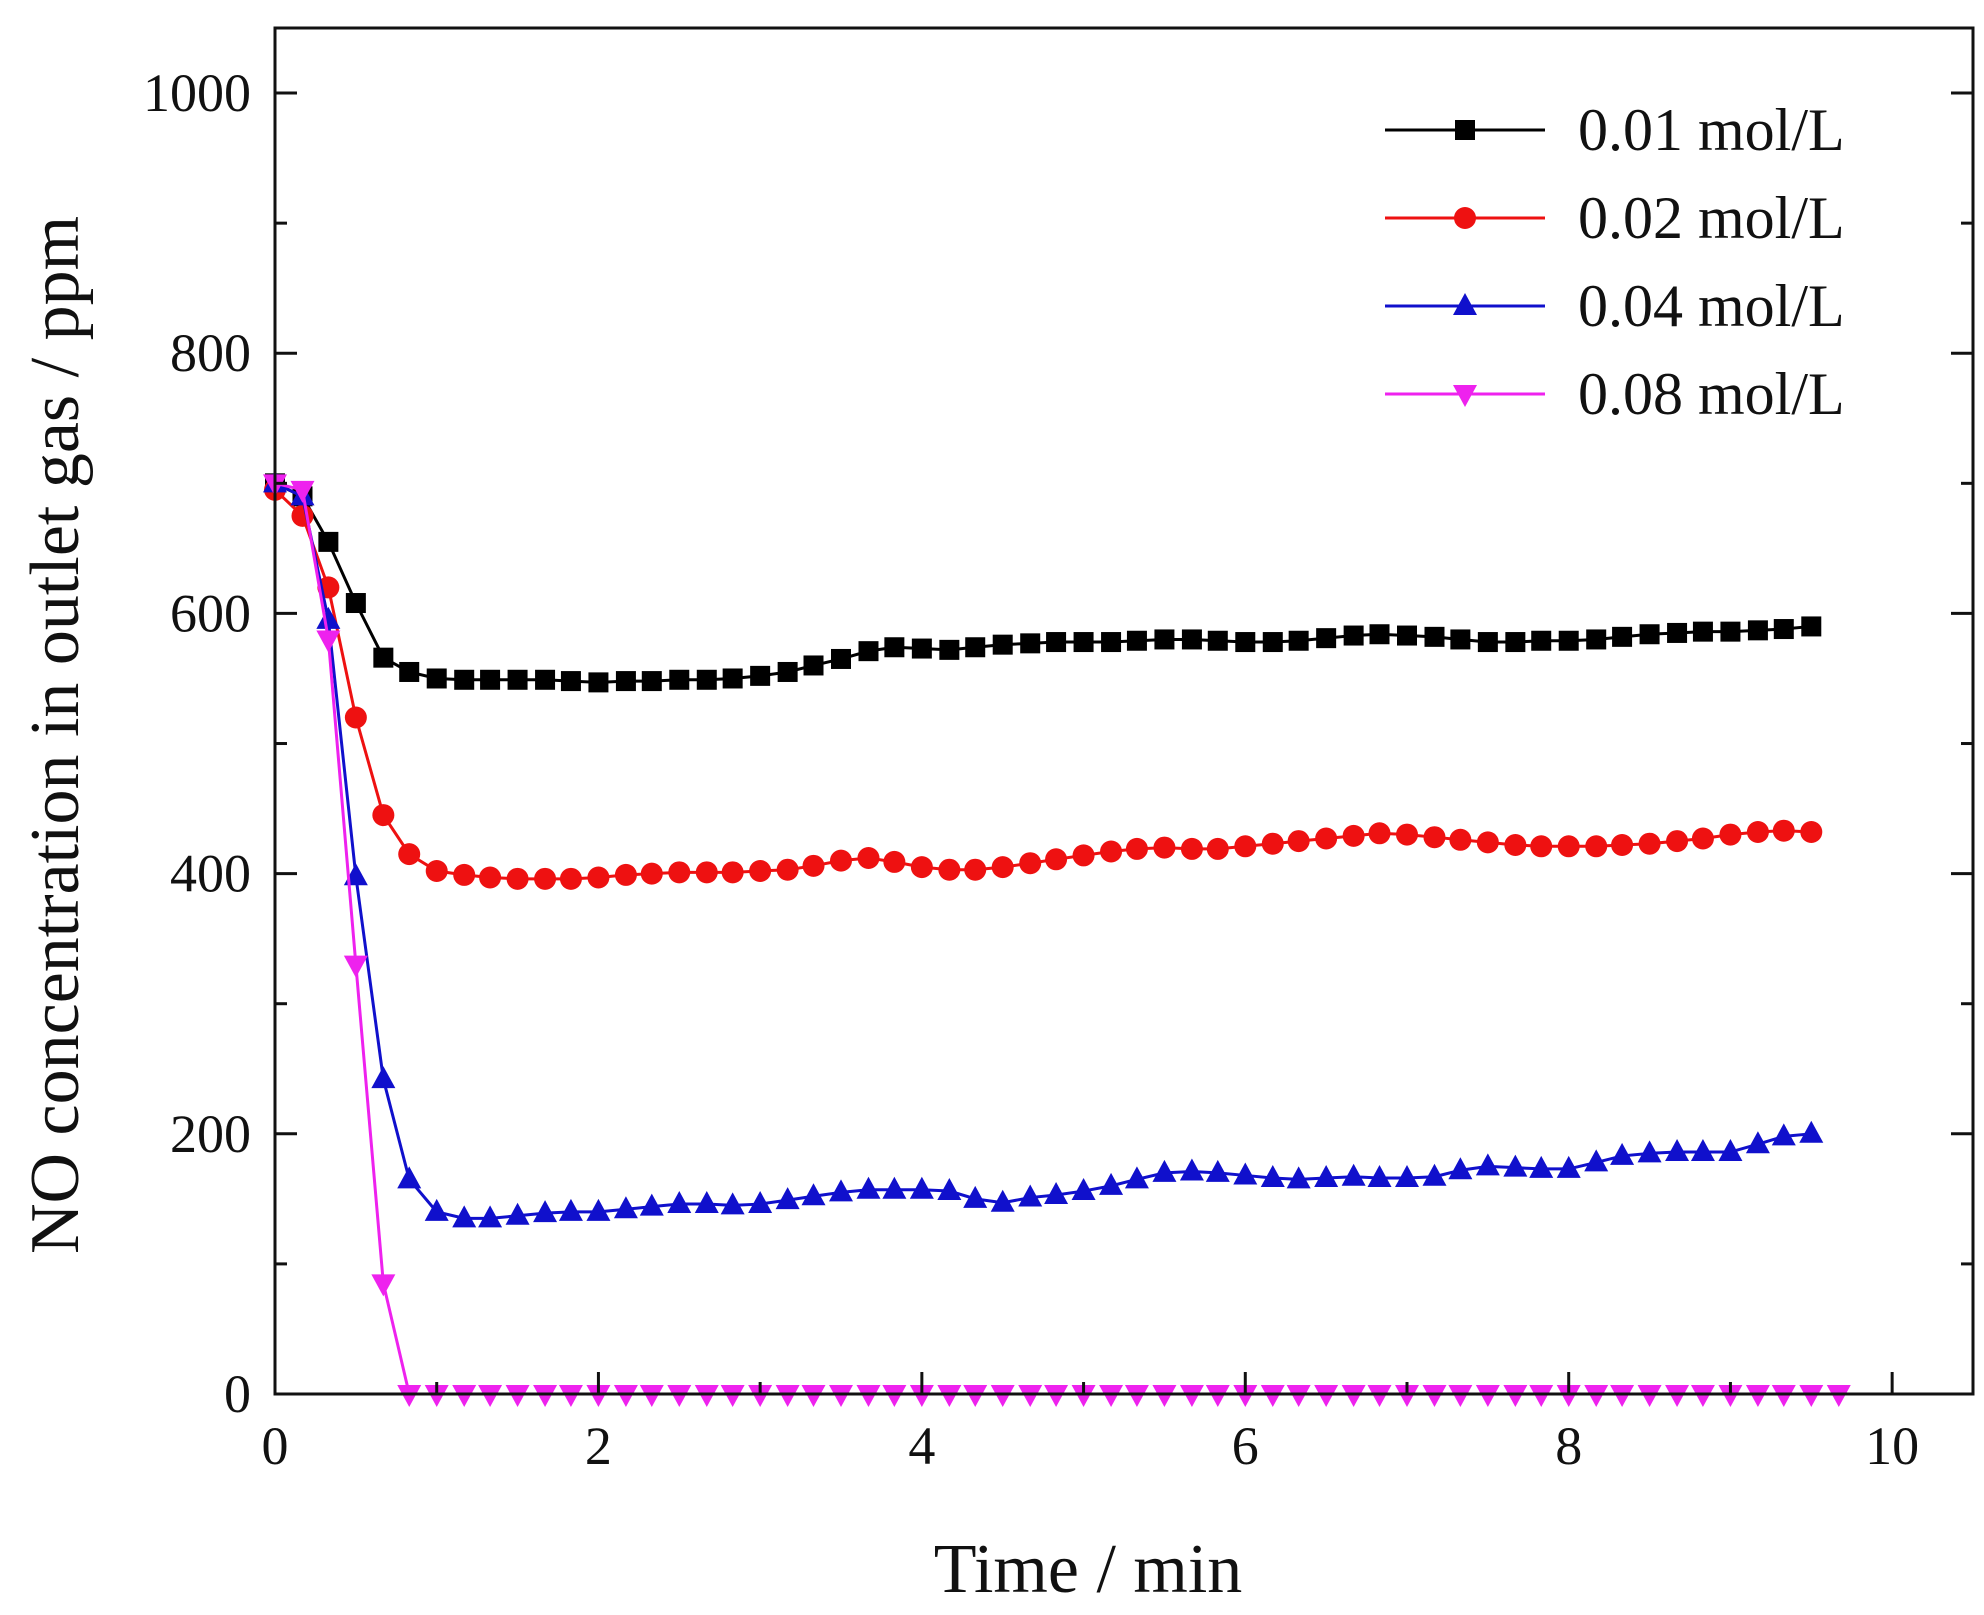  I want to click on y-tick-label: 1000, so click(197, 93).